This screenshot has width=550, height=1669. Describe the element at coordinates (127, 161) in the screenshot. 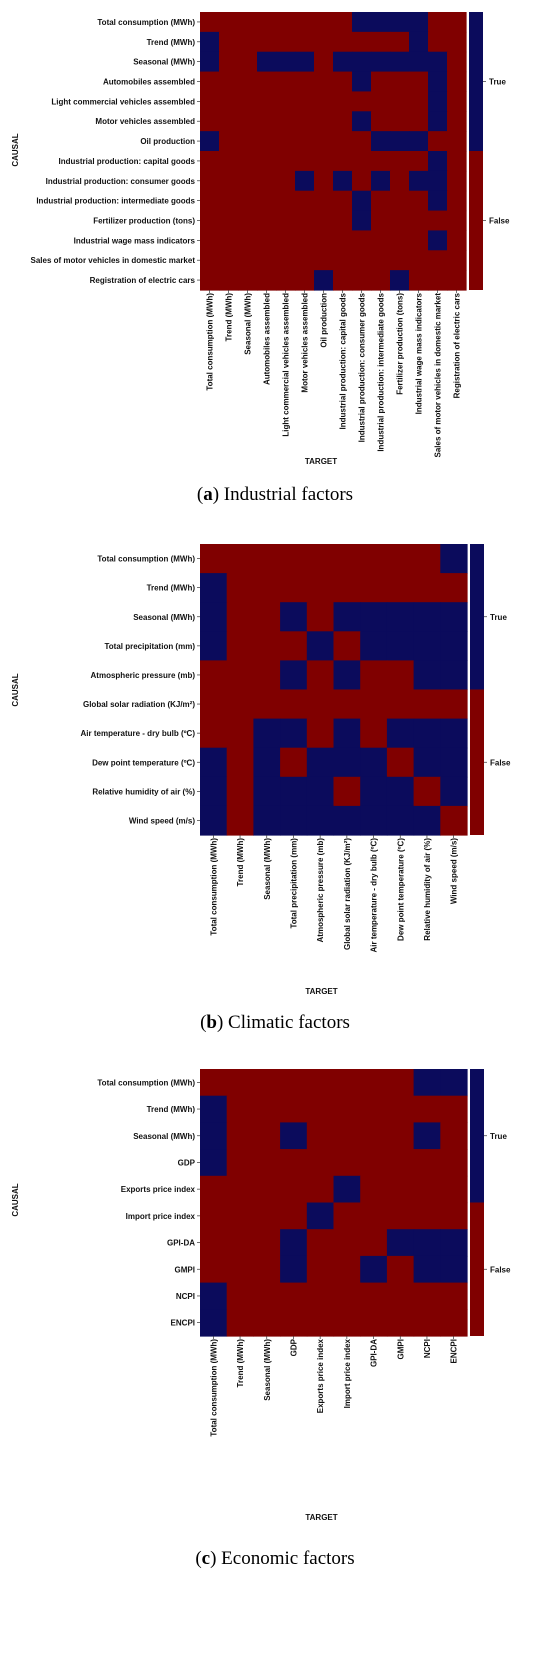

I see `y-tick-label: Industrial production: capital goods` at that location.